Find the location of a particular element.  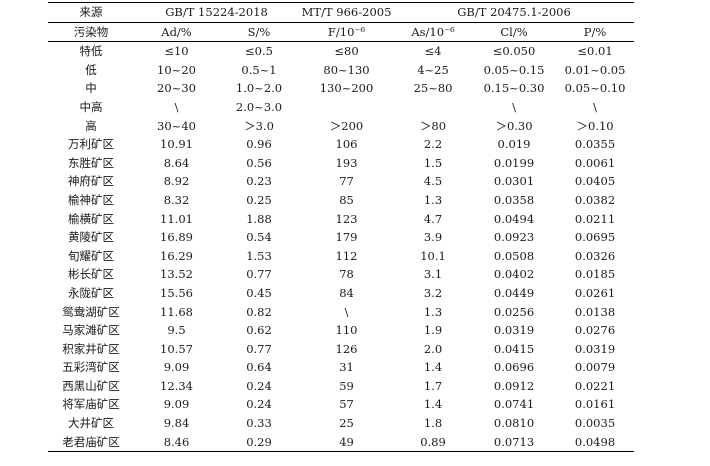

mine-row-cell-ad: 15.56 is located at coordinates (176, 292).